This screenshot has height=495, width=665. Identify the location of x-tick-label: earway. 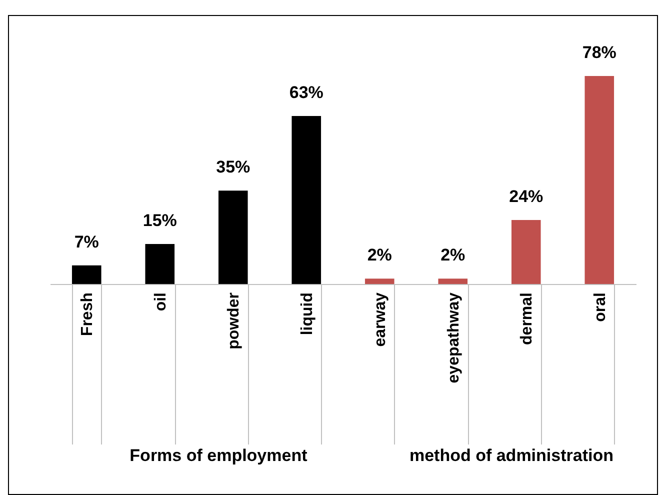
(381, 319).